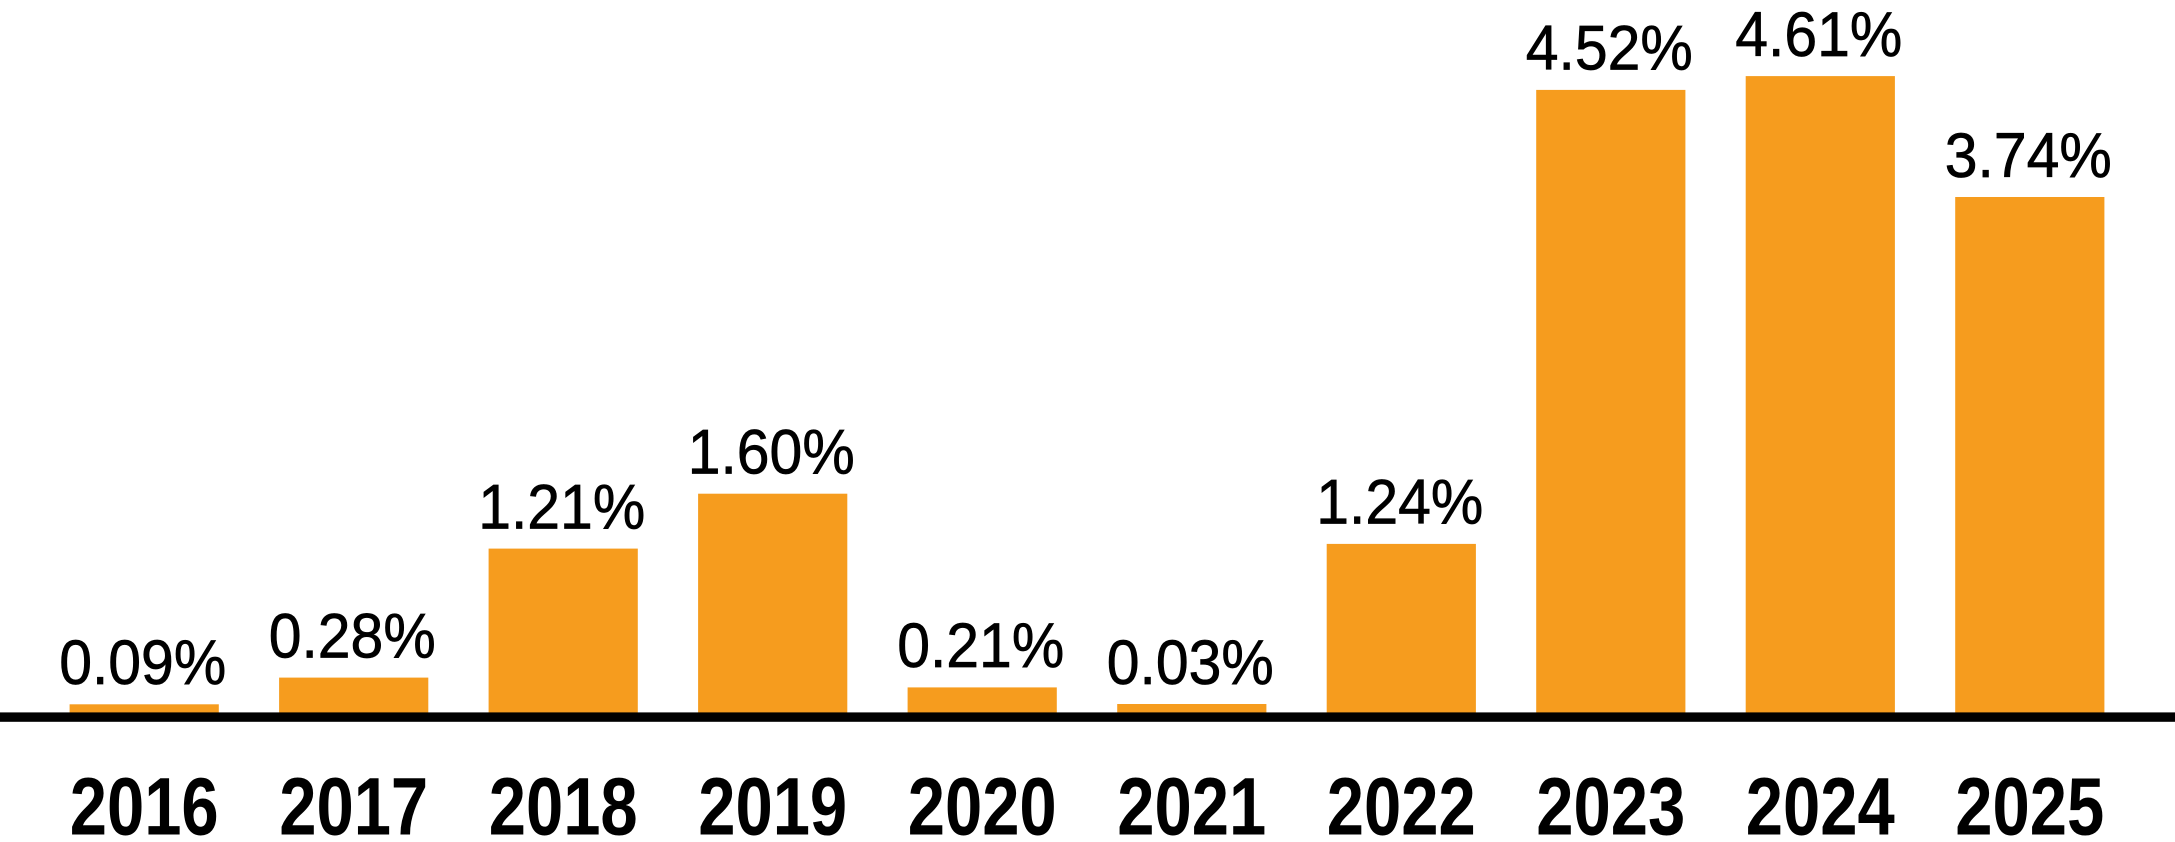 The height and width of the screenshot is (842, 2175). Describe the element at coordinates (353, 802) in the screenshot. I see `svg-text: 2017` at that location.